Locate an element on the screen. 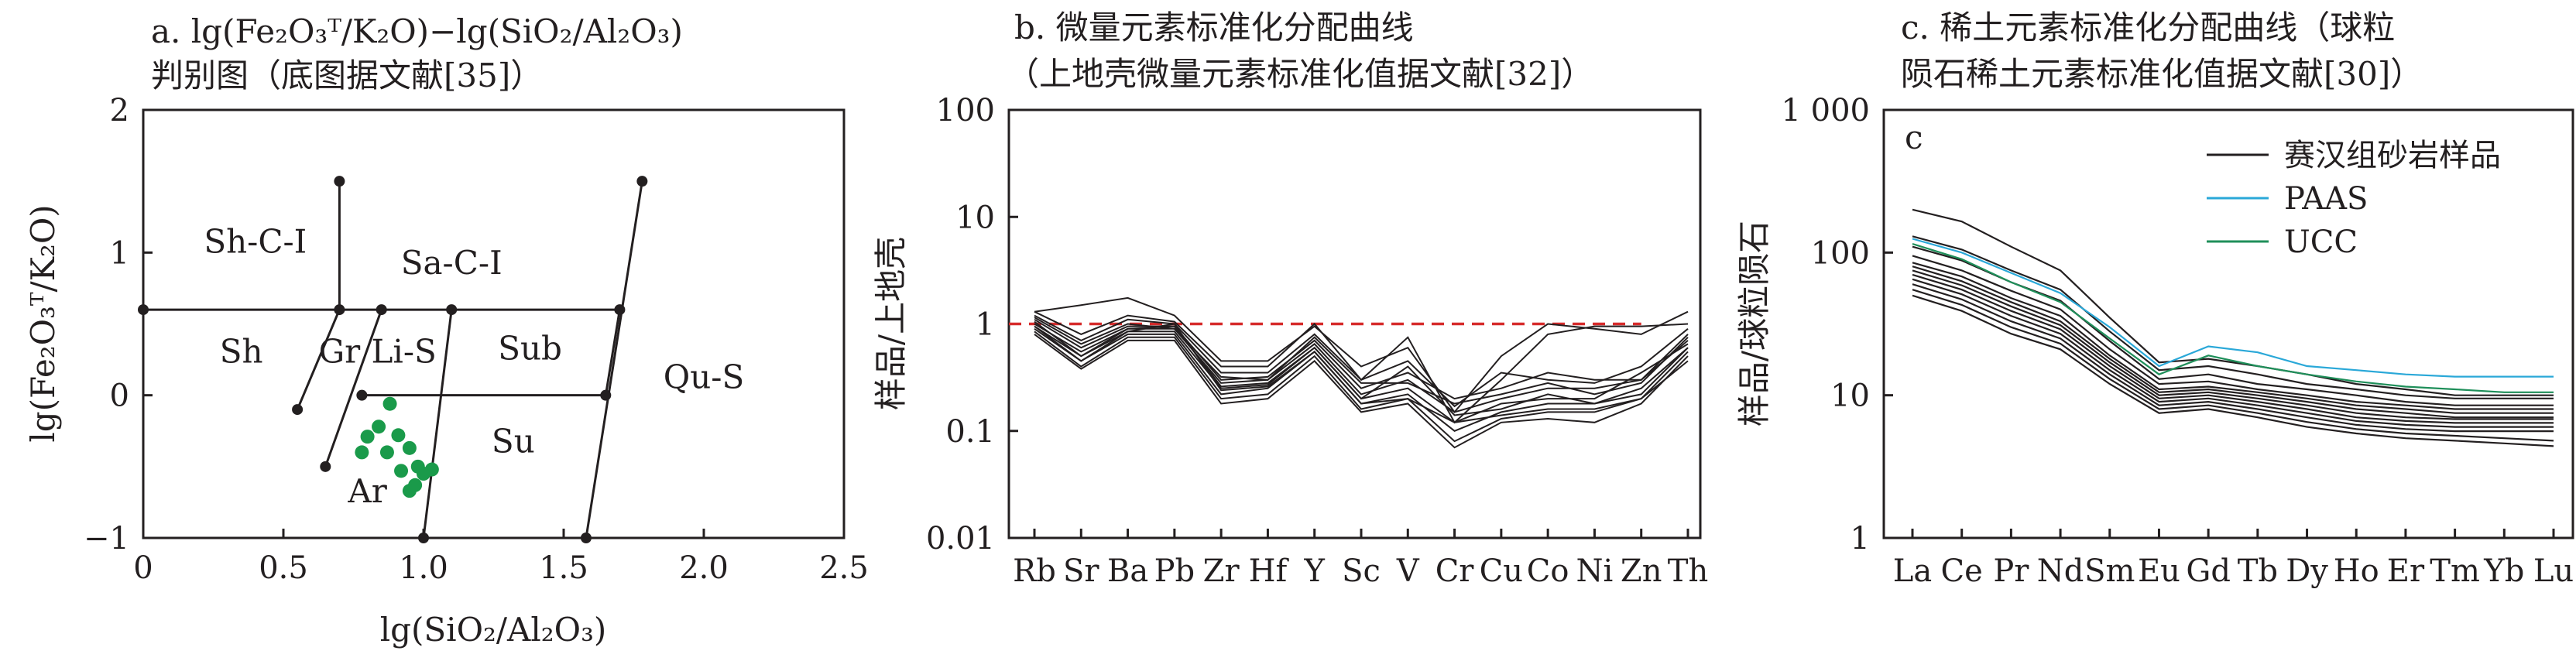 The image size is (2576, 661). panel-a-y-axis-label: lg(Fe₂O₃ᵀ/K₂O) is located at coordinates (43, 323).